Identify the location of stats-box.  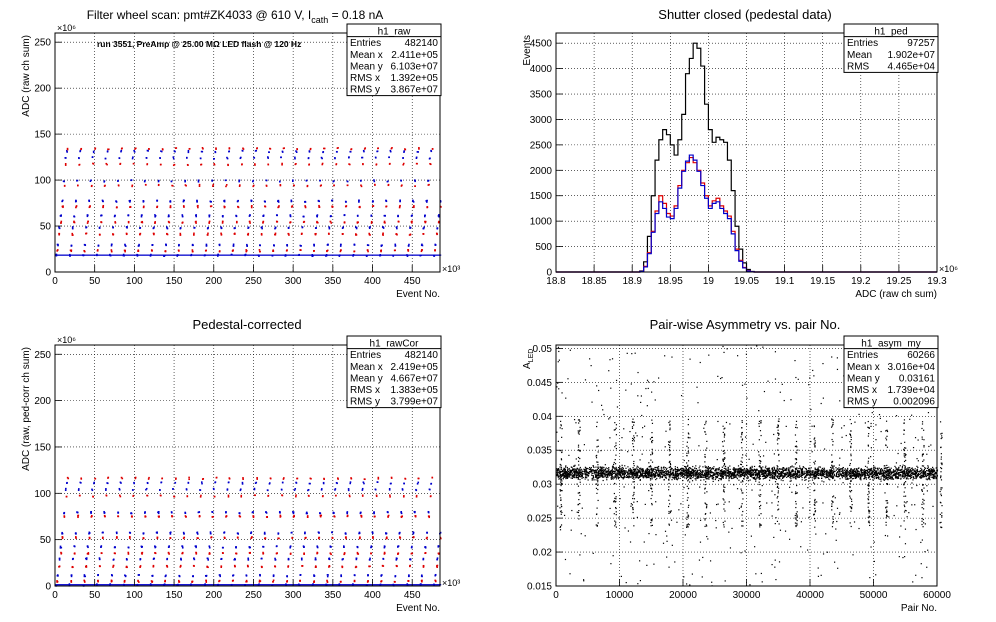
(891, 48).